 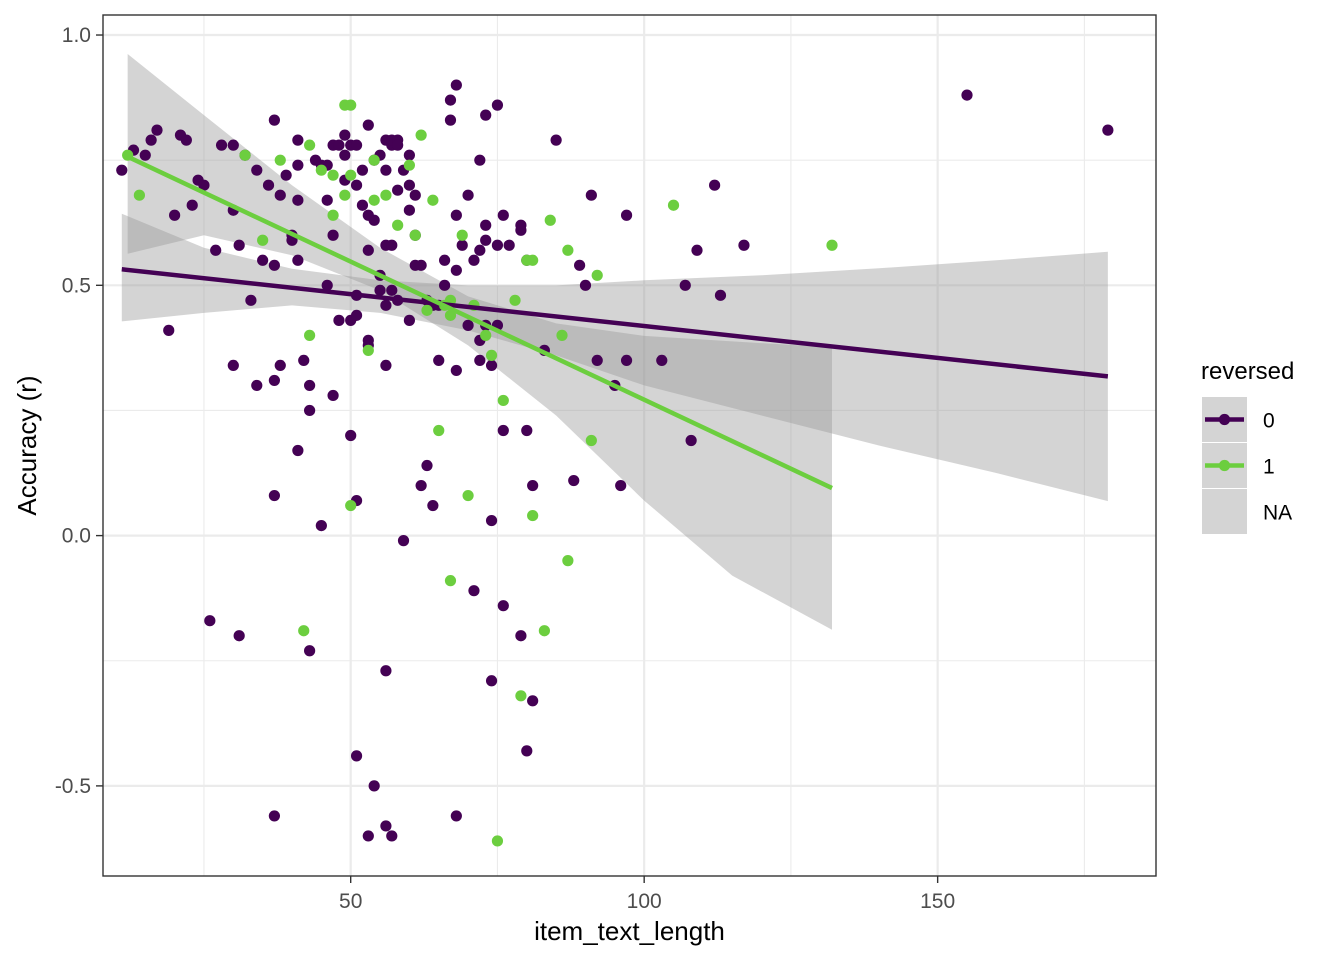 I want to click on legend: reversed 0 1 NA, so click(x=1247, y=446).